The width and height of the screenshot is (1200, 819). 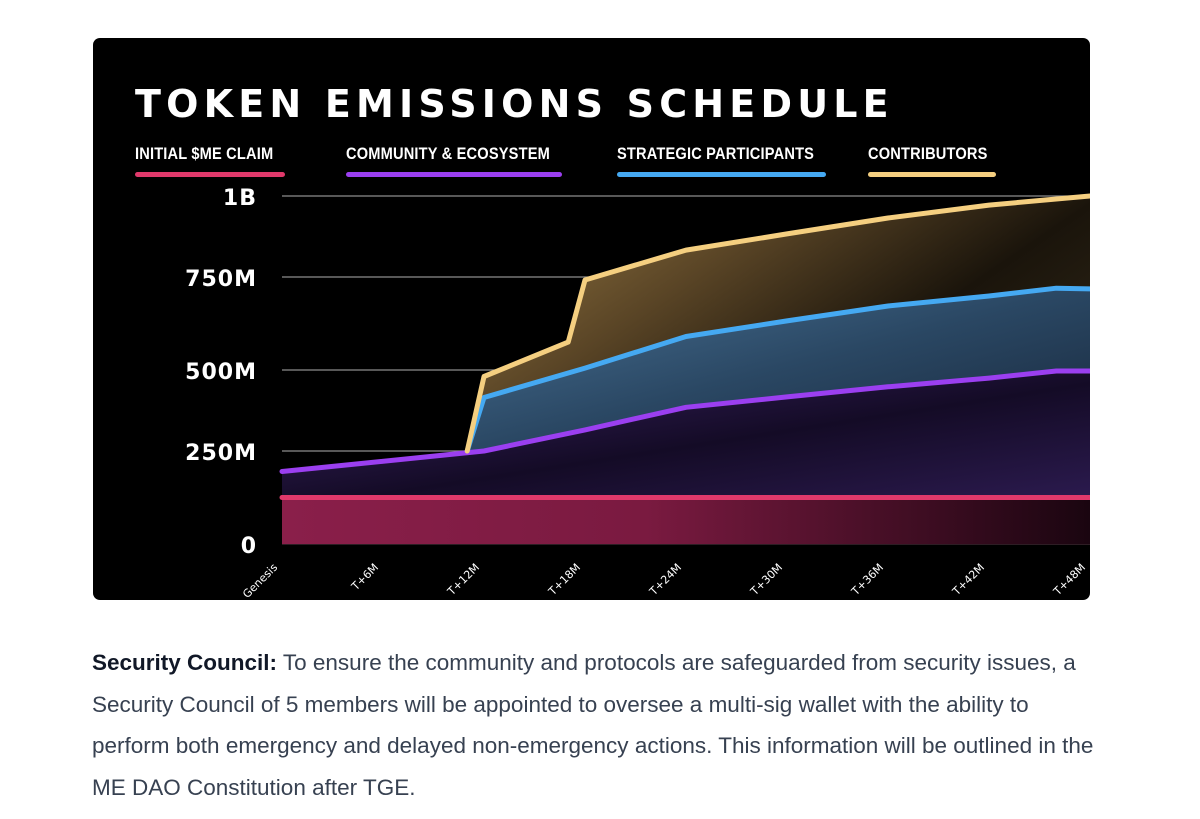 What do you see at coordinates (364, 577) in the screenshot?
I see `x-tick-label: T+6M` at bounding box center [364, 577].